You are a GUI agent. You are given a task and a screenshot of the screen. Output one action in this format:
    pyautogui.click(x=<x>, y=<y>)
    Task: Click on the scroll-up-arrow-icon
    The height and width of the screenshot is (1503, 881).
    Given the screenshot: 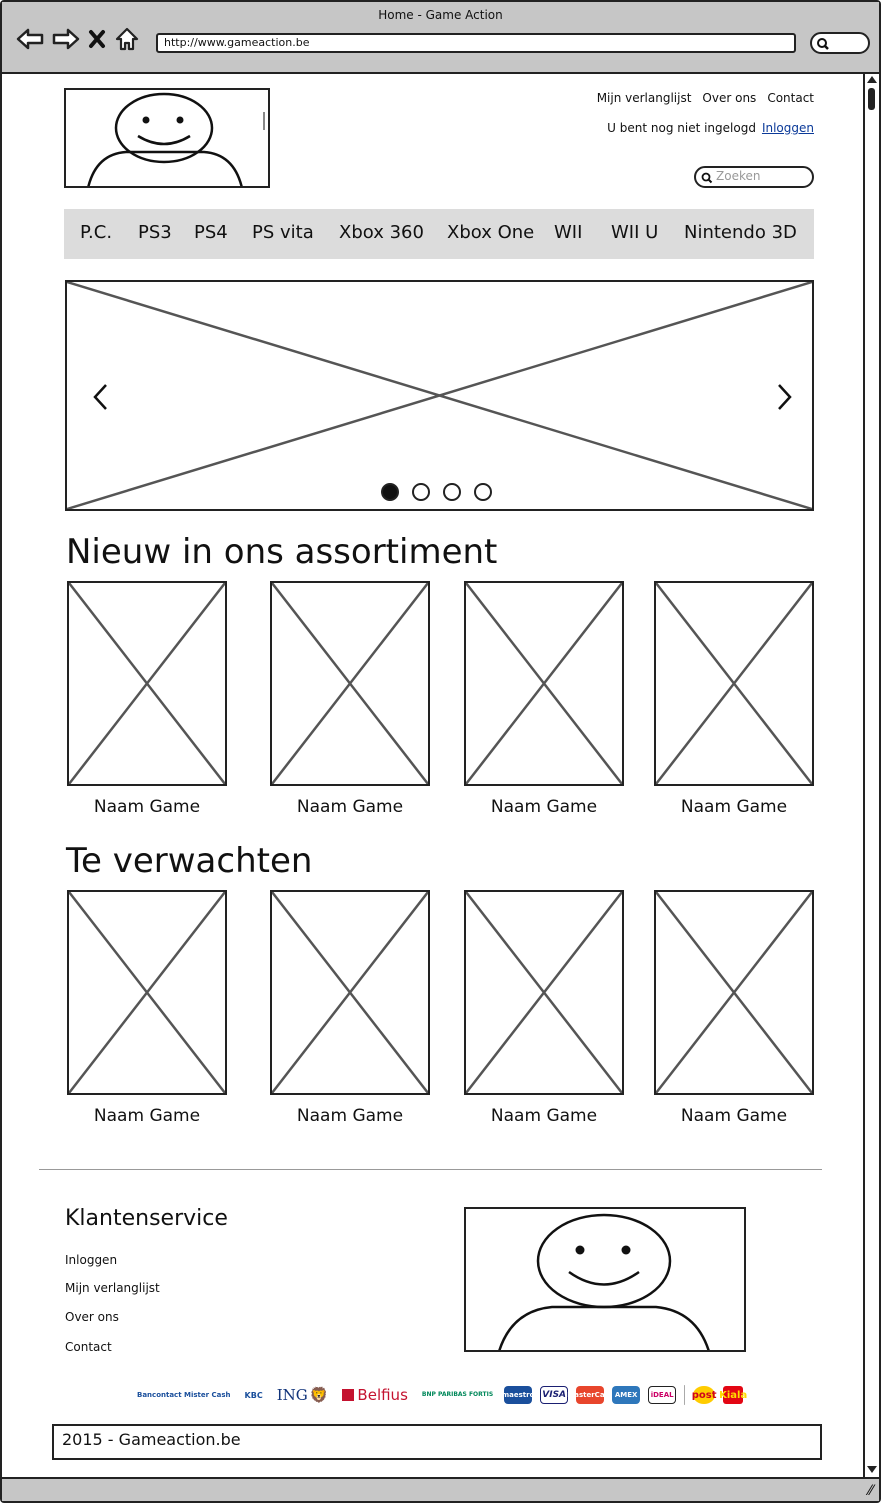 What is the action you would take?
    pyautogui.click(x=872, y=79)
    